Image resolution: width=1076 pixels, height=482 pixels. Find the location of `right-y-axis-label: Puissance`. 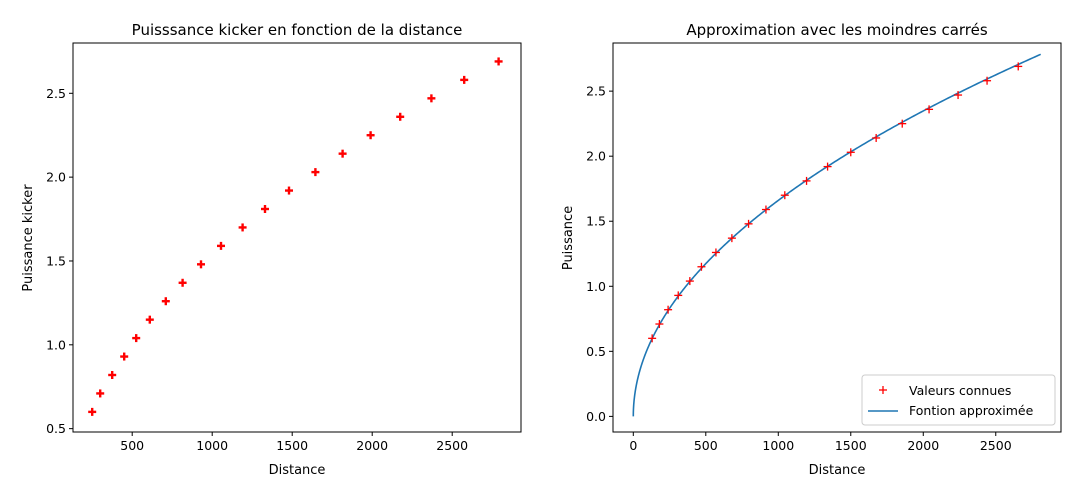

right-y-axis-label: Puissance is located at coordinates (568, 238).